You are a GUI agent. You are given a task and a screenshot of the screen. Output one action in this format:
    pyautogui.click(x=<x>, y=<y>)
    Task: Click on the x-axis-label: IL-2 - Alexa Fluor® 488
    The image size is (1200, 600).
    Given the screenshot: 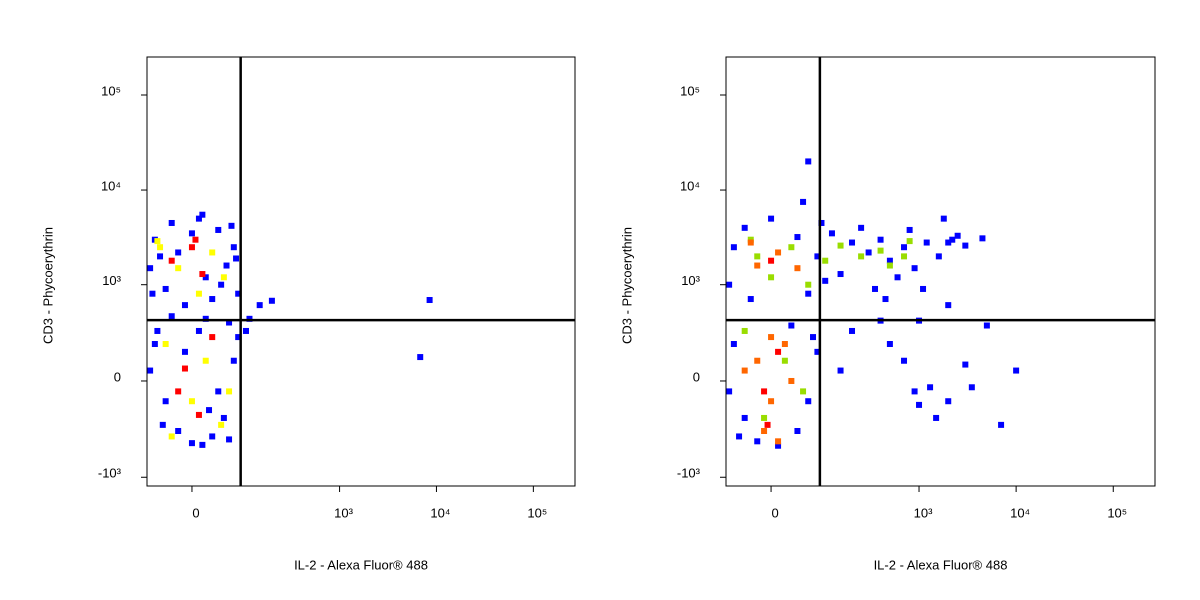 What is the action you would take?
    pyautogui.click(x=361, y=564)
    